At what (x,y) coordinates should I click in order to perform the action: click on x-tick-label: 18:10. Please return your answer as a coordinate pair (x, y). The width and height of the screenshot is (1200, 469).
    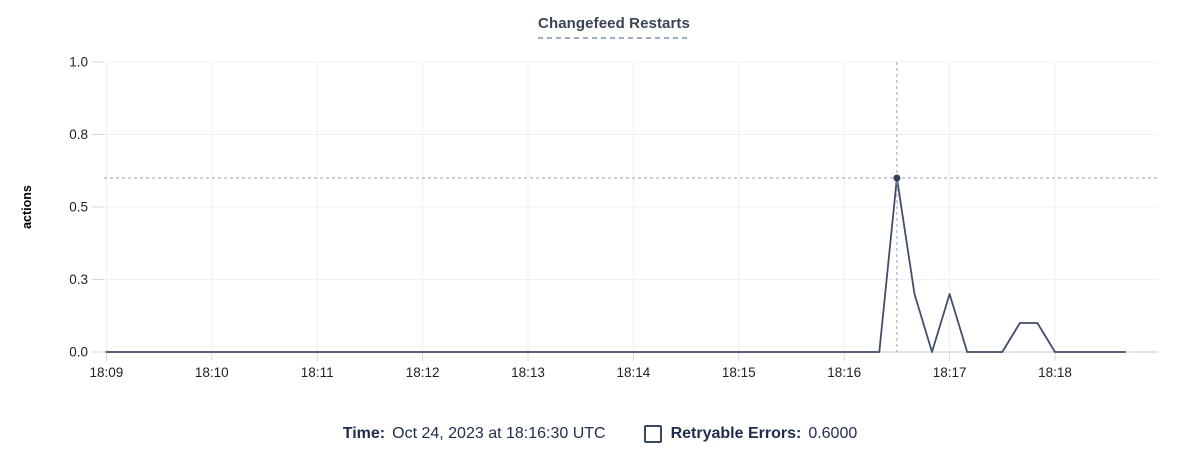
    Looking at the image, I should click on (212, 372).